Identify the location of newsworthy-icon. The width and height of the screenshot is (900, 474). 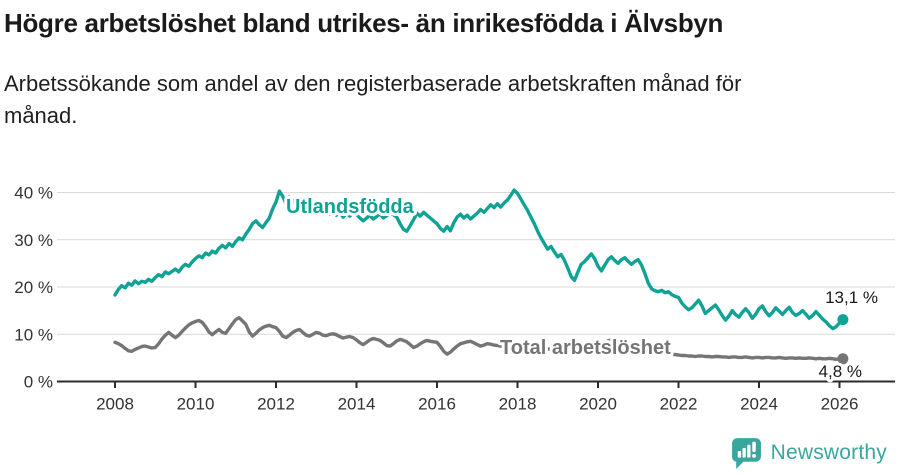
(746, 453).